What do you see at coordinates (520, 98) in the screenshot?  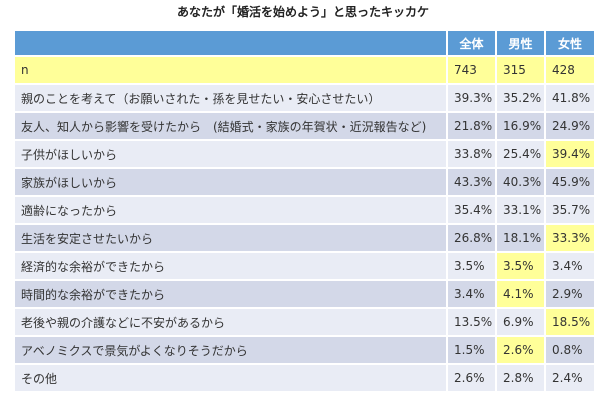 I see `cell-male: 35.2%` at bounding box center [520, 98].